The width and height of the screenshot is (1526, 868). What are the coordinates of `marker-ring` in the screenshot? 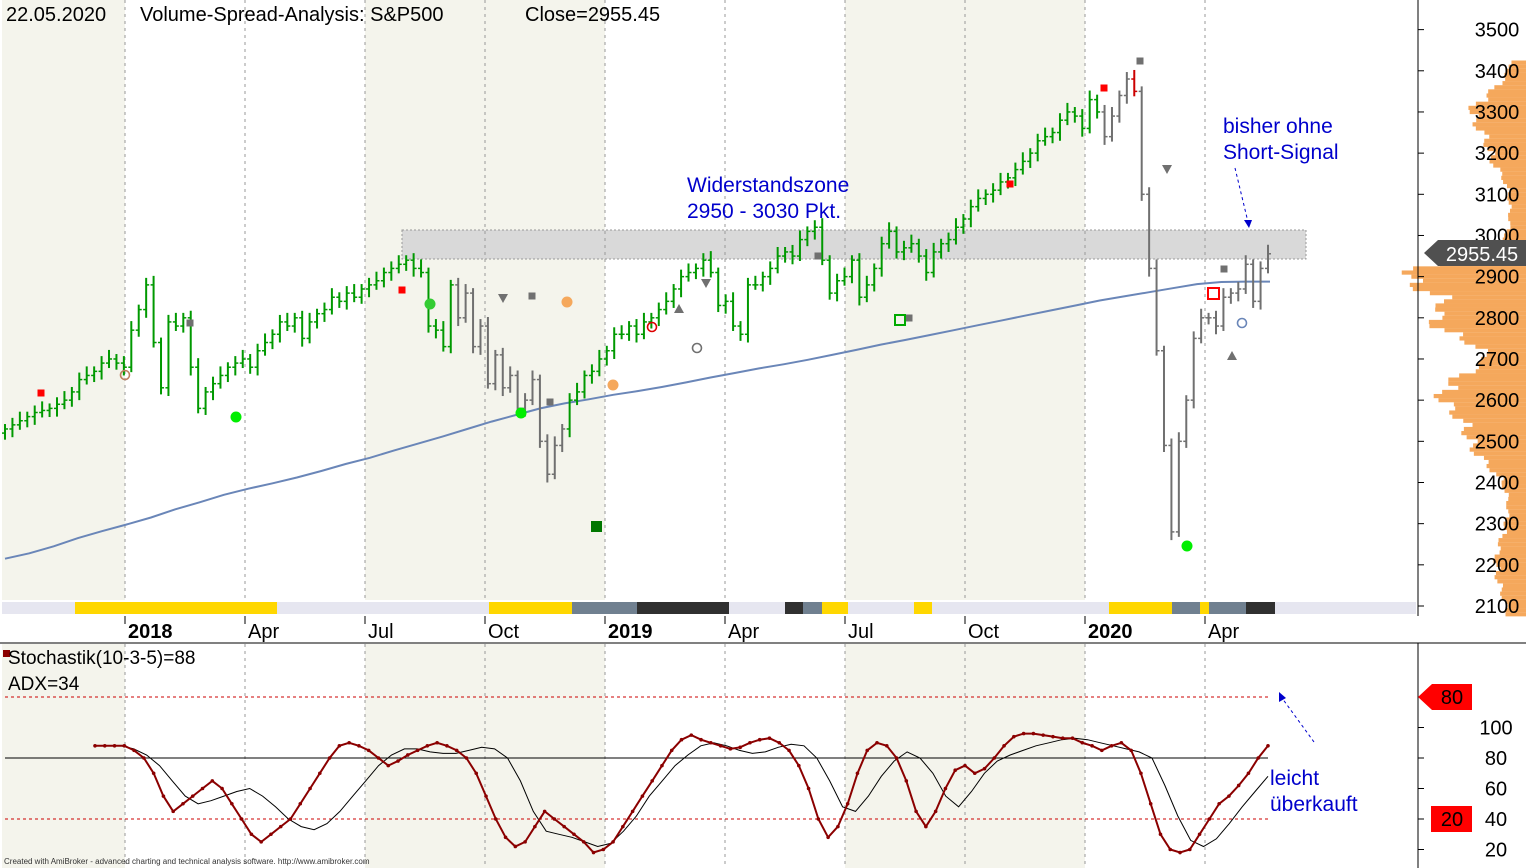 It's located at (1242, 323).